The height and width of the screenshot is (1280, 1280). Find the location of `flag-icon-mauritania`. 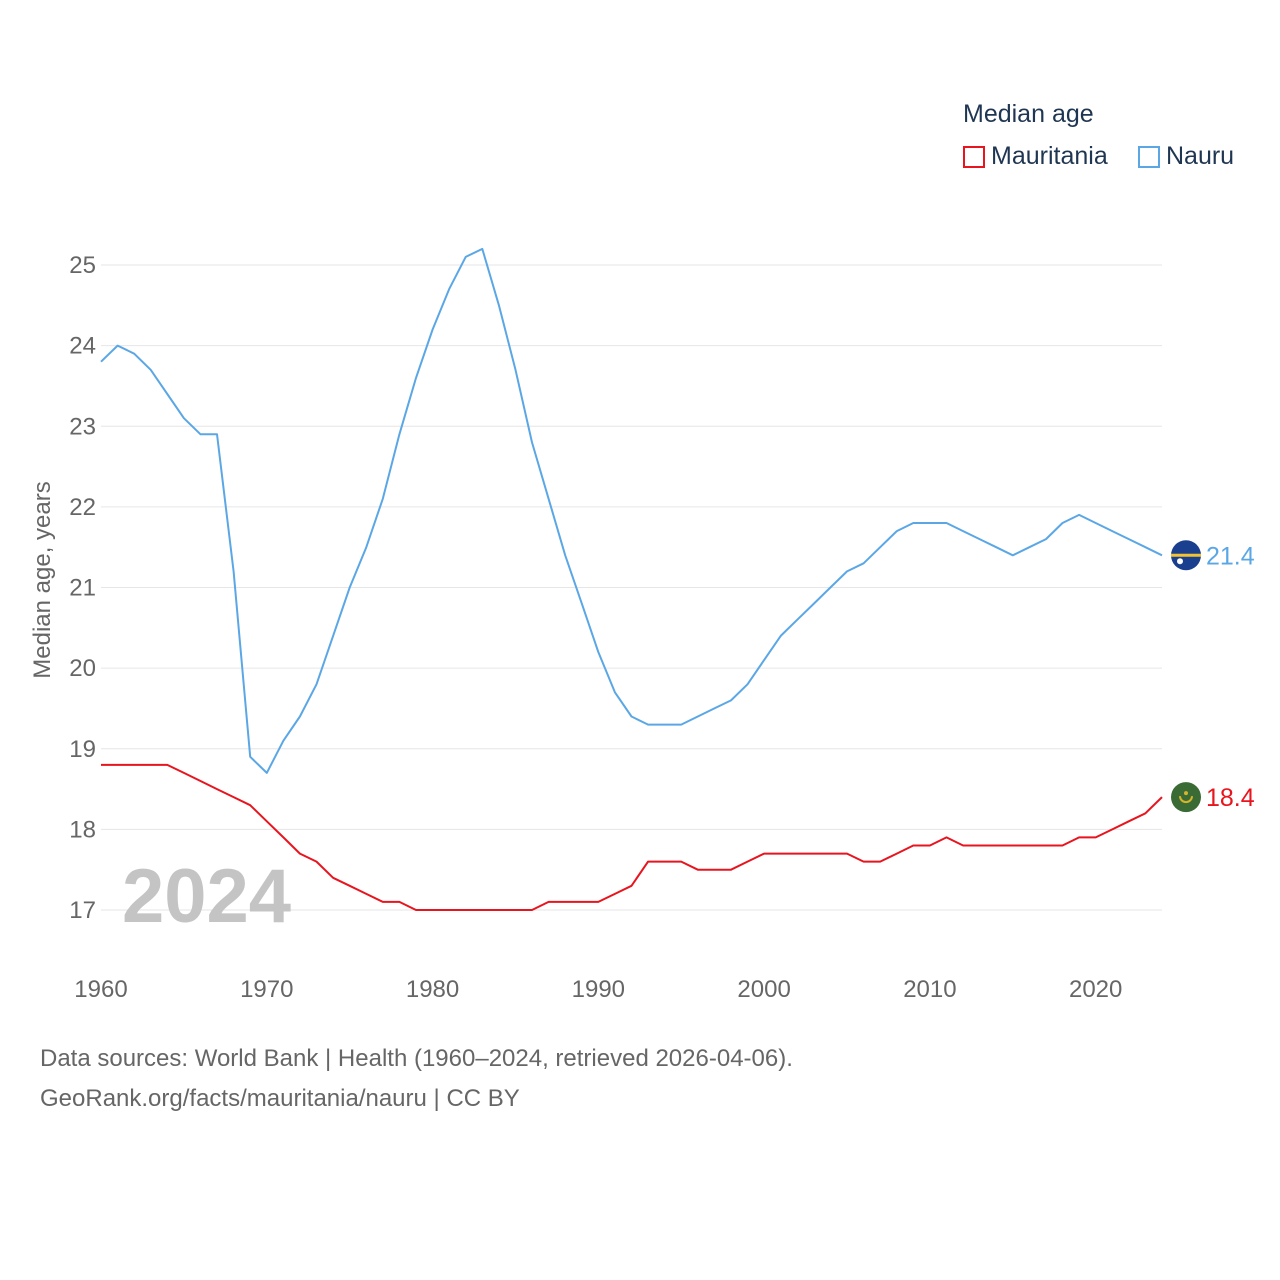

flag-icon-mauritania is located at coordinates (1186, 797).